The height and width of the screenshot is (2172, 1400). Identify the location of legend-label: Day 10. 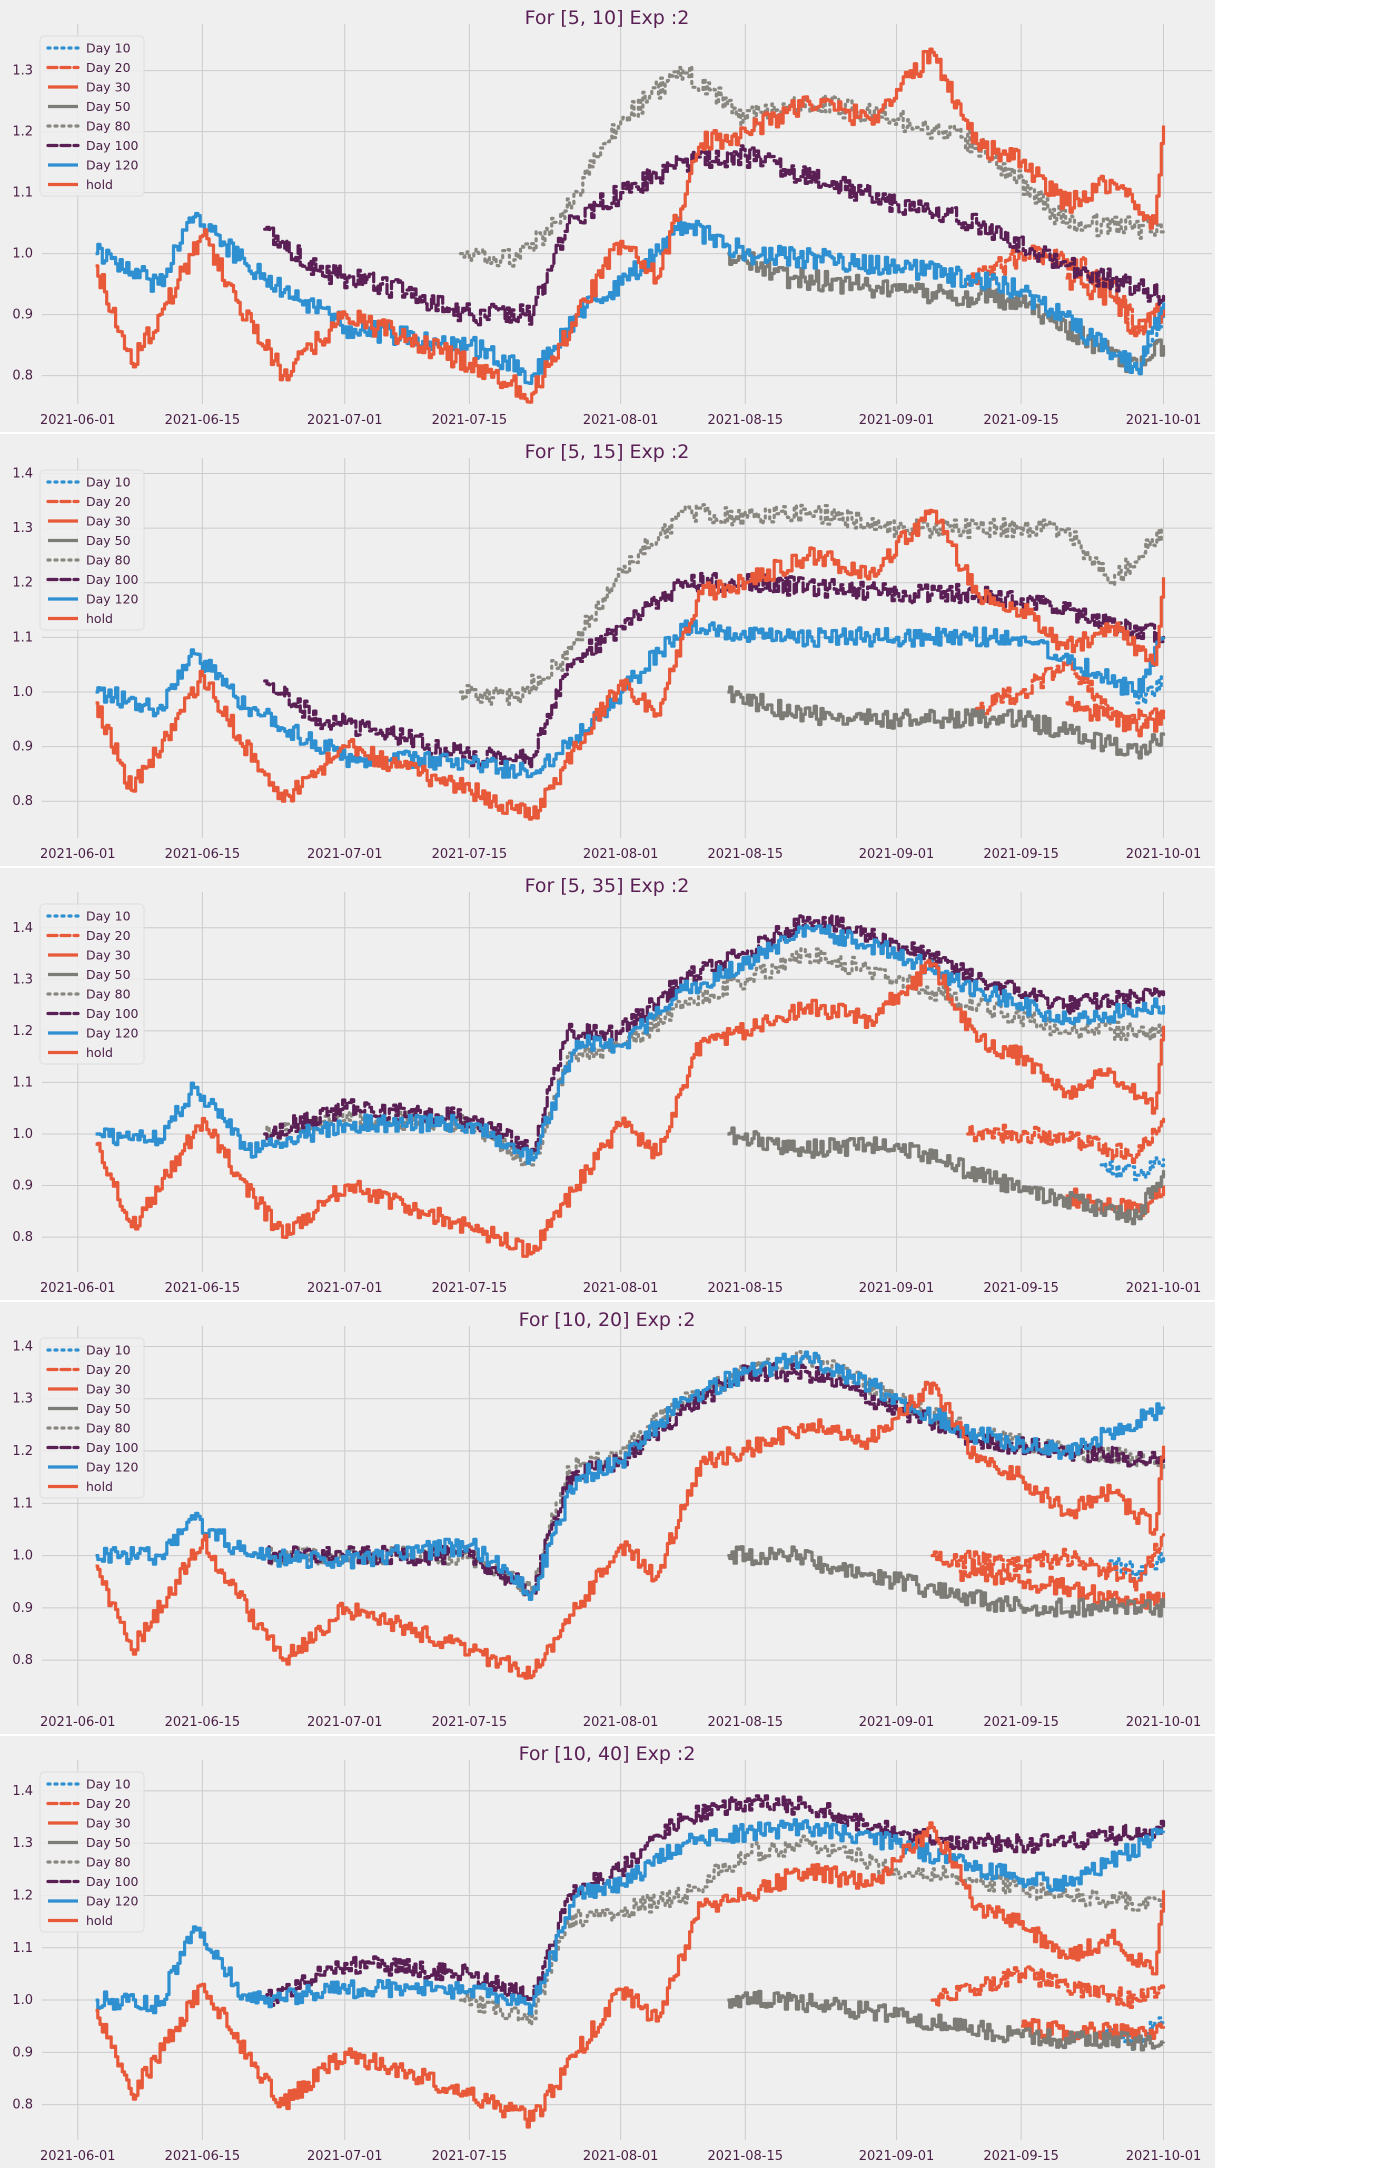
(108, 916).